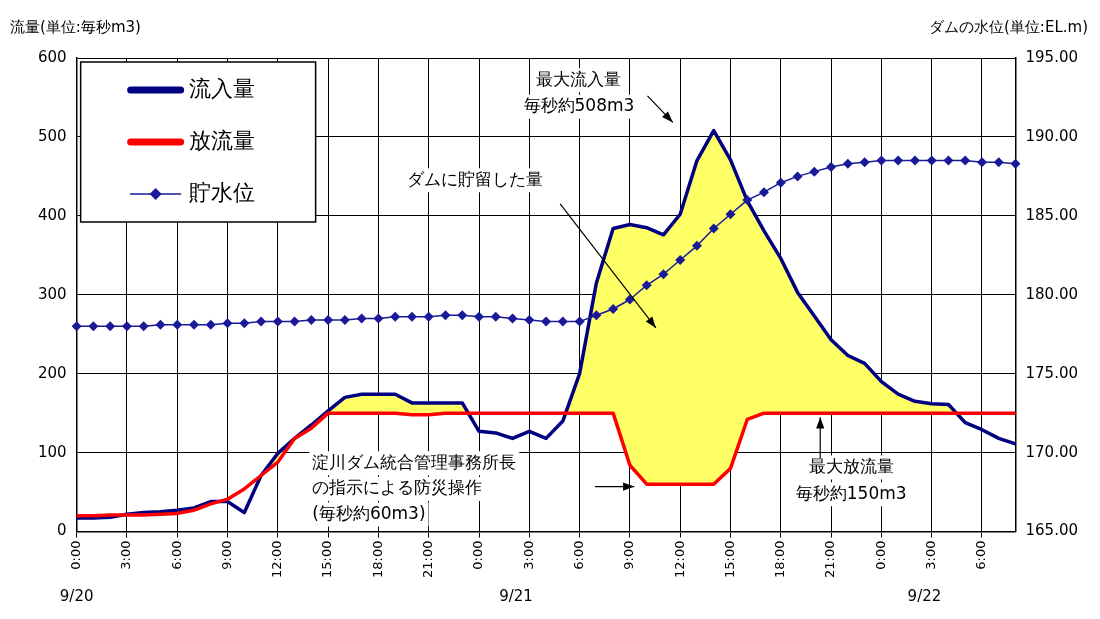  Describe the element at coordinates (1052, 135) in the screenshot. I see `y2-tick-label: 190.00` at that location.